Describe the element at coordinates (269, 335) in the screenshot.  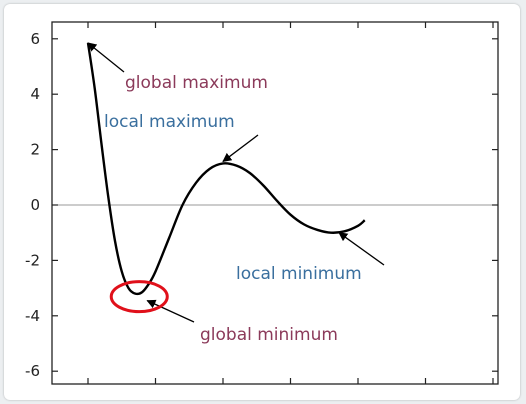
I see `global-minimum-label: global minimum` at that location.